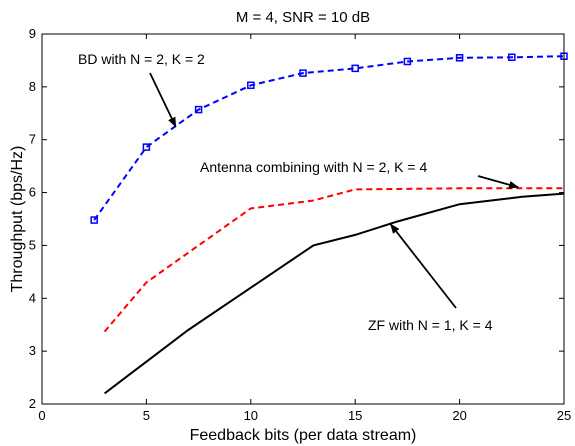 The image size is (575, 446). Describe the element at coordinates (313, 167) in the screenshot. I see `annotation-label: Antenna combining with N = 2, K = 4` at that location.